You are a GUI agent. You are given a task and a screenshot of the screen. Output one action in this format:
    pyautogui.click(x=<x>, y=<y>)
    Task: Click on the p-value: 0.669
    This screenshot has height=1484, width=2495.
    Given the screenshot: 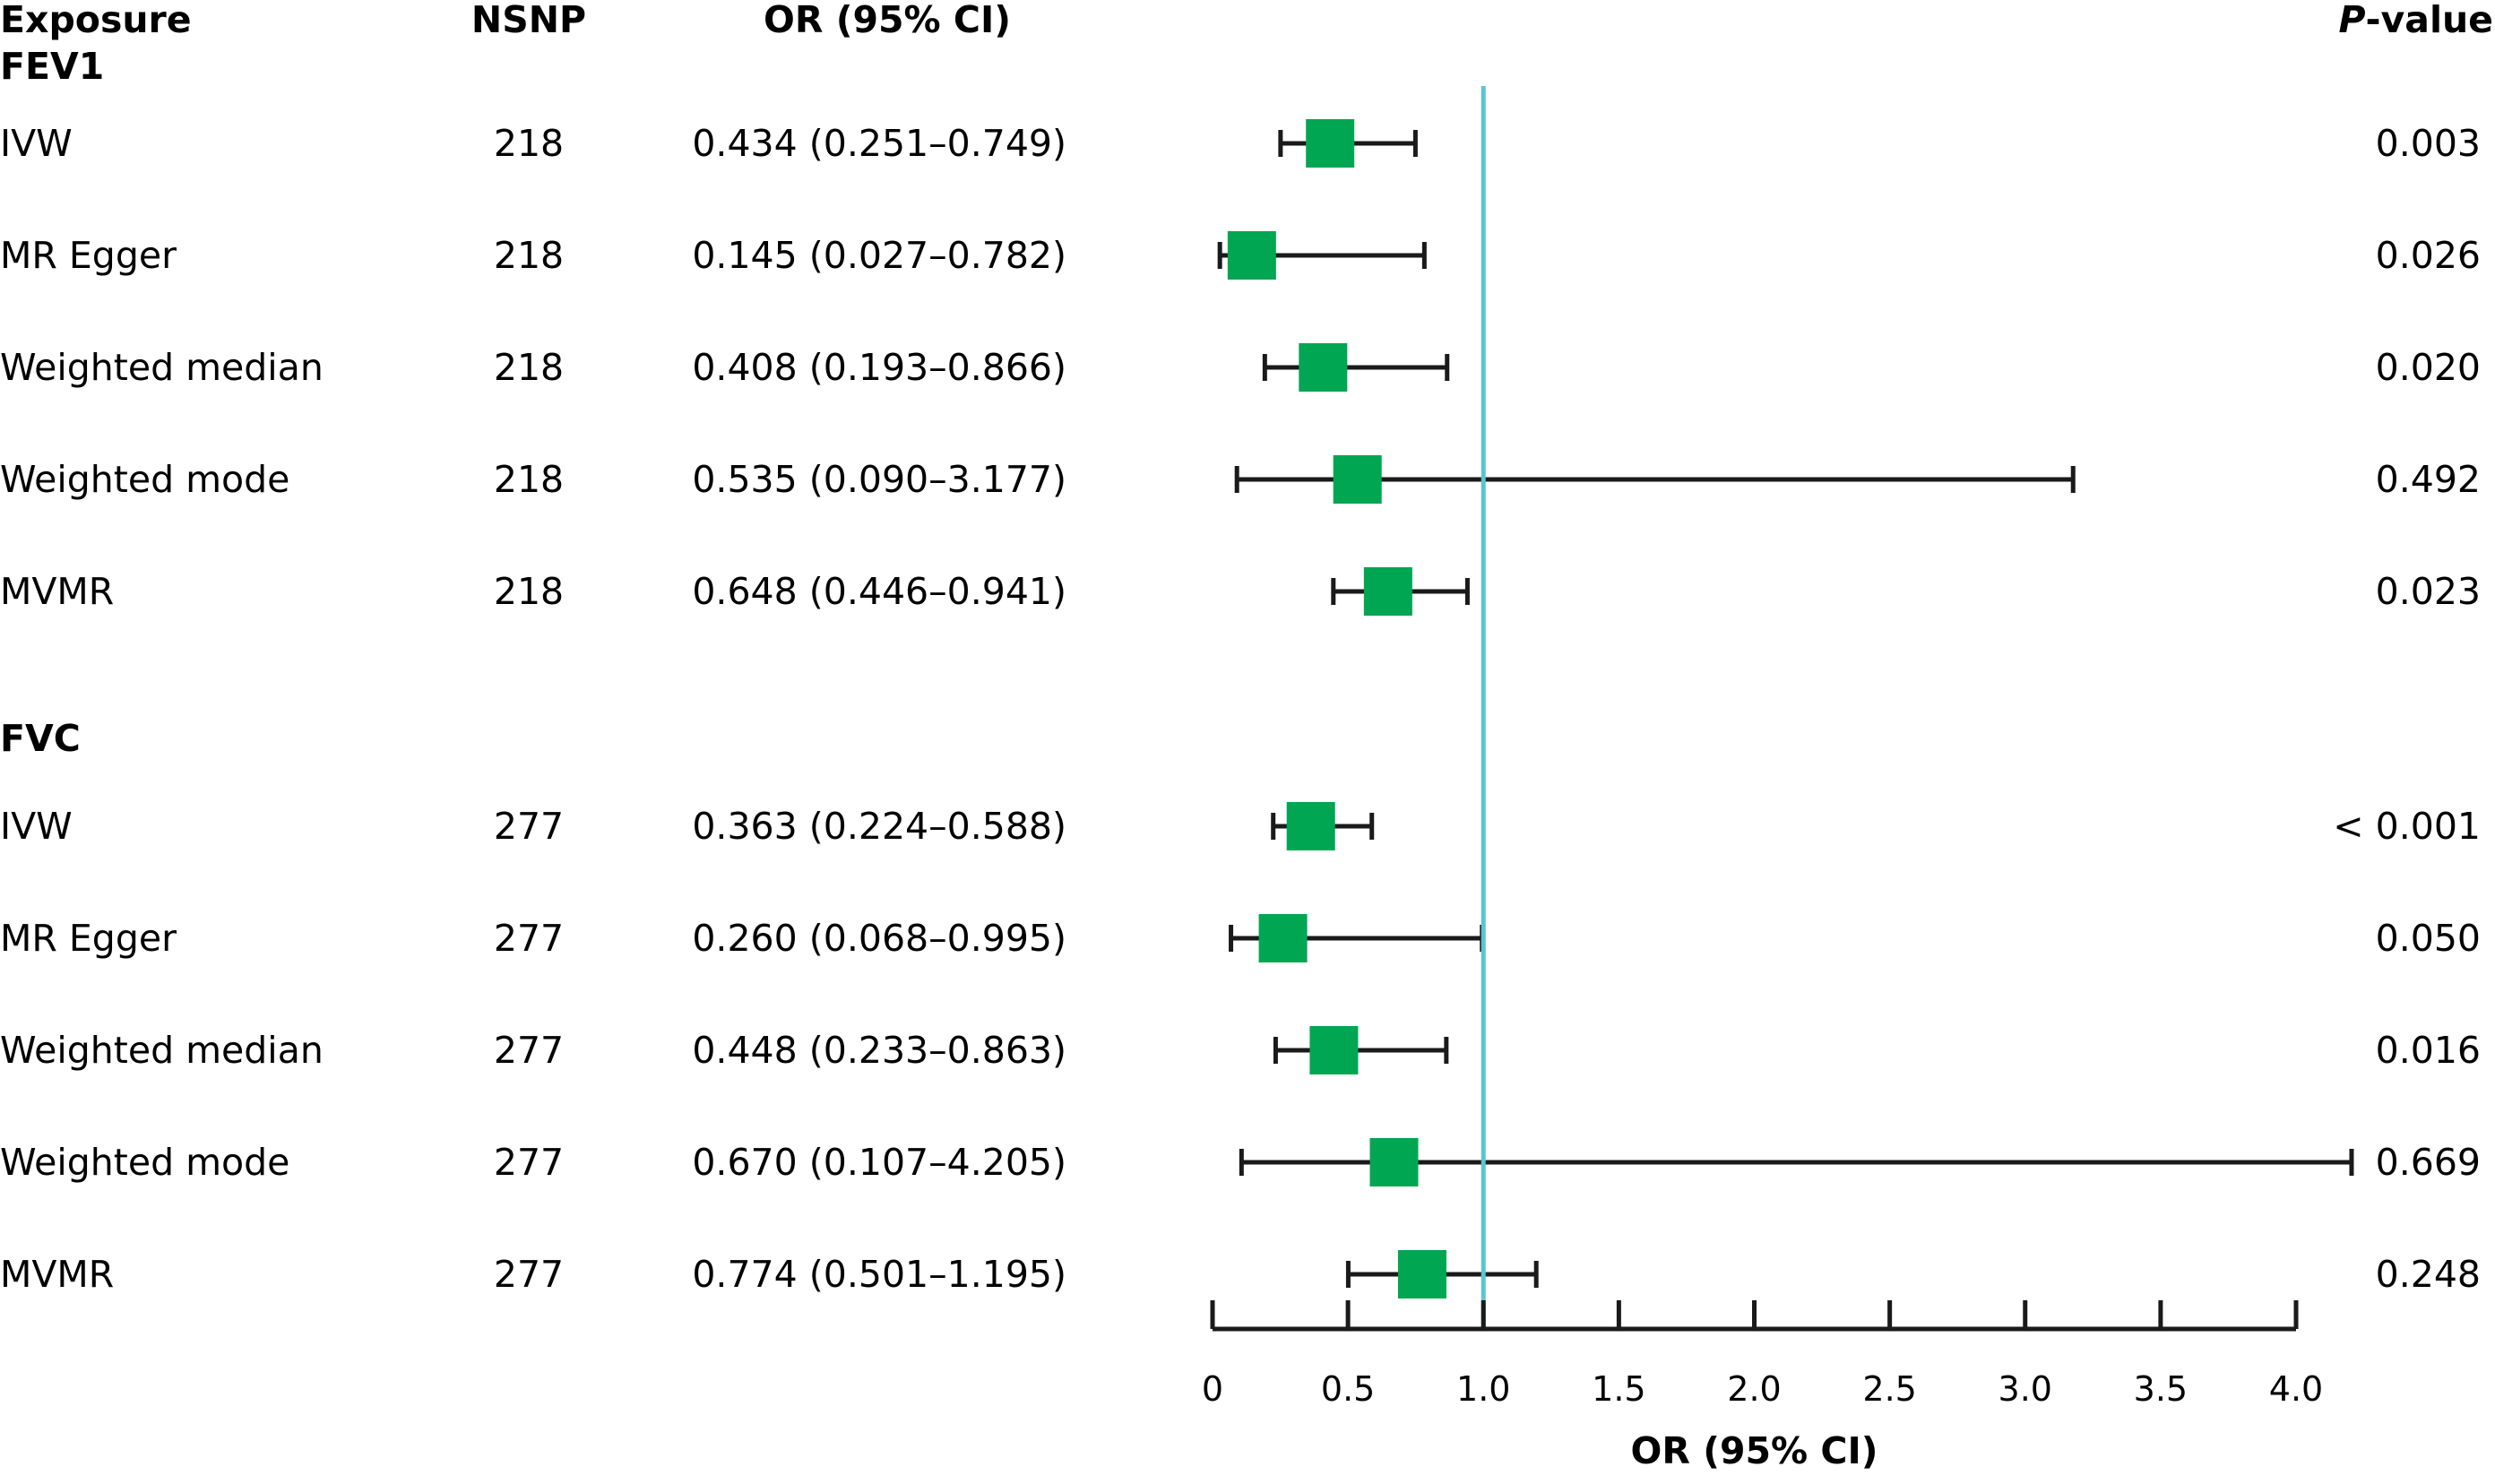 What is the action you would take?
    pyautogui.click(x=2428, y=1162)
    